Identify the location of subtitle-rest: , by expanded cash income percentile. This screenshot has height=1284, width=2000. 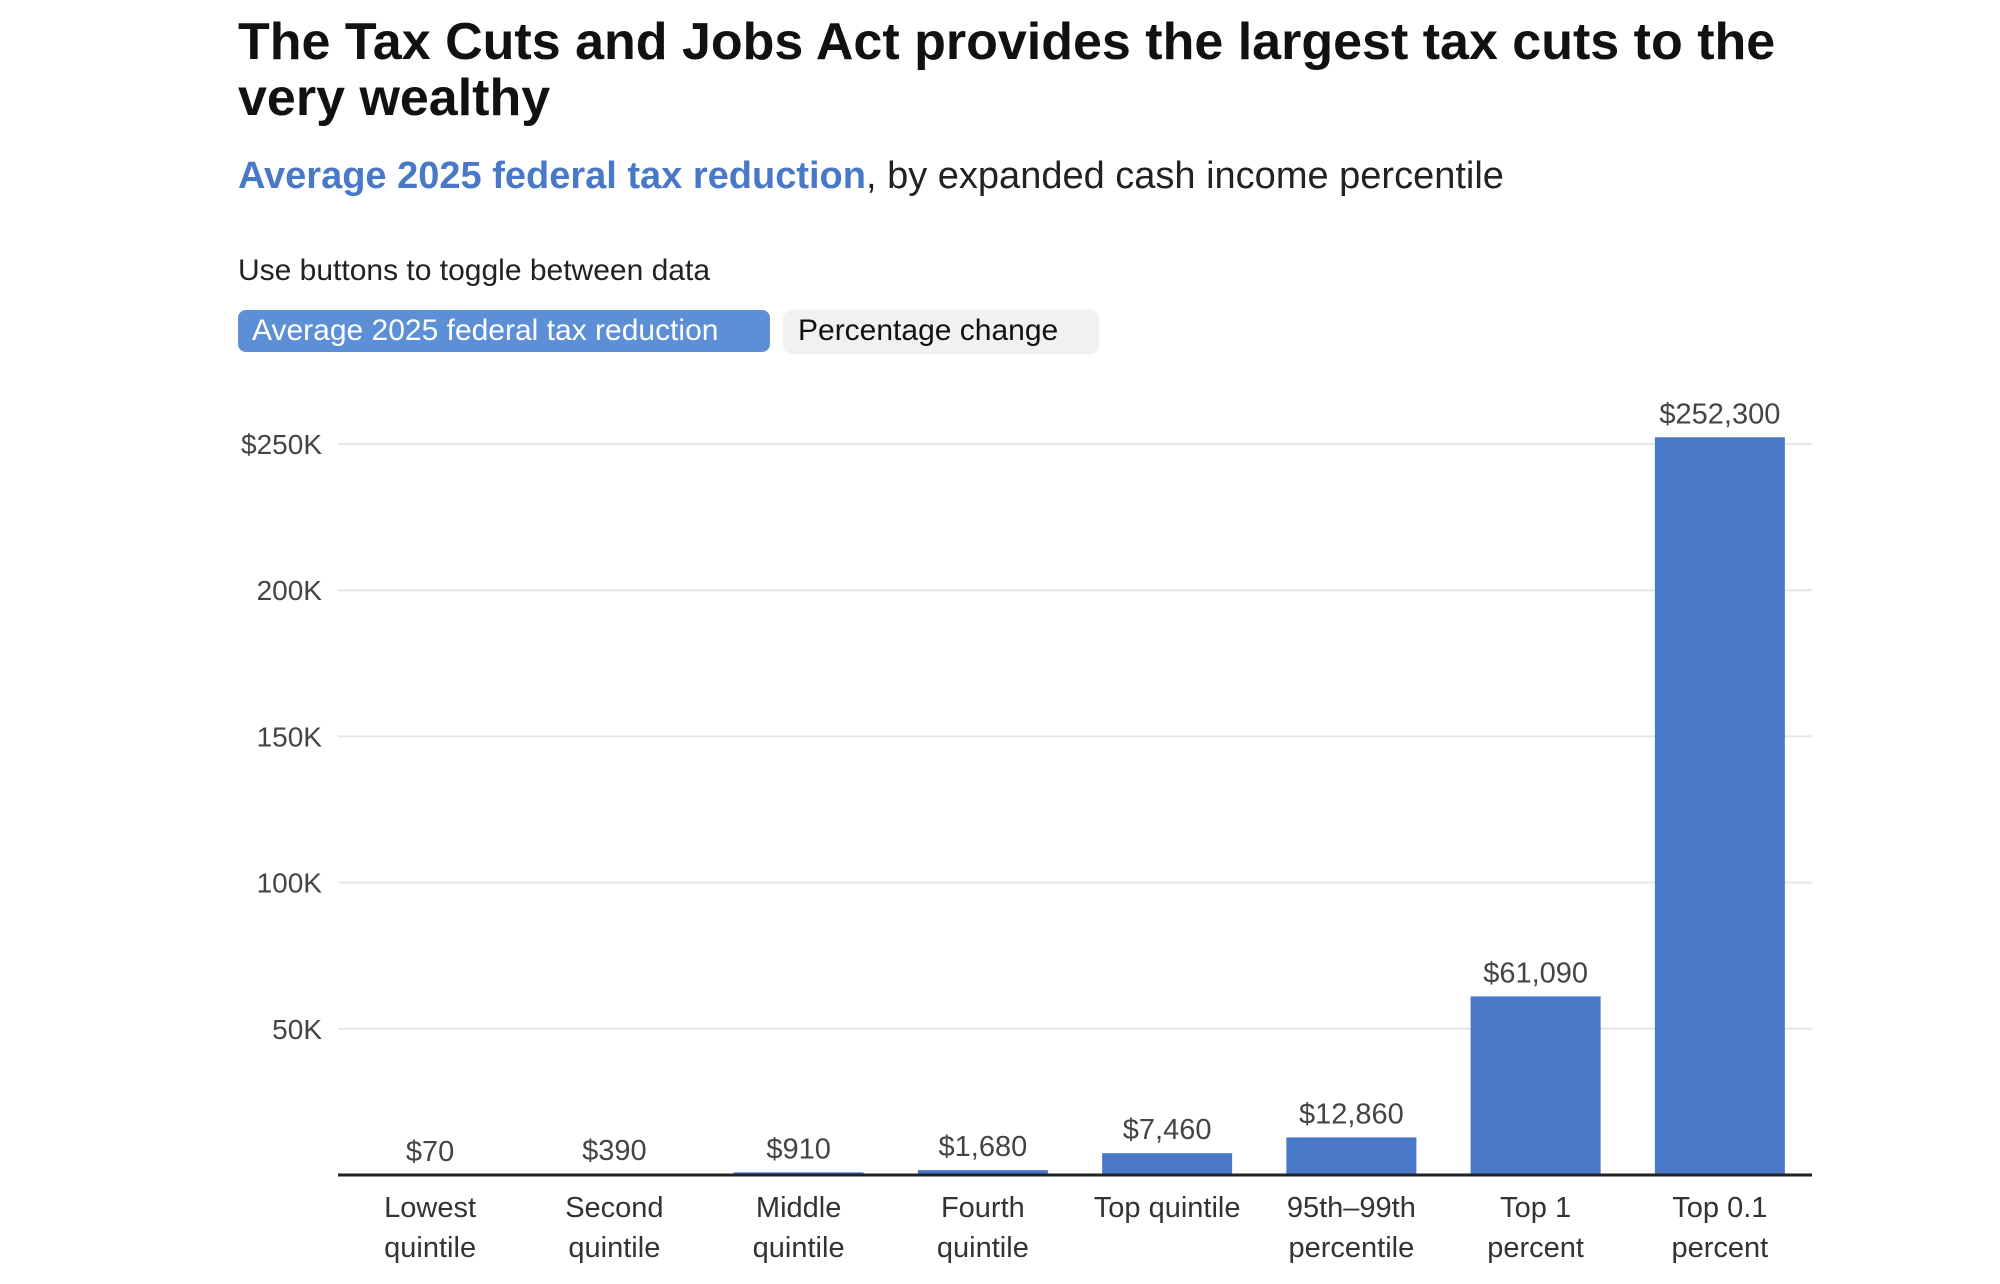
(1184, 176).